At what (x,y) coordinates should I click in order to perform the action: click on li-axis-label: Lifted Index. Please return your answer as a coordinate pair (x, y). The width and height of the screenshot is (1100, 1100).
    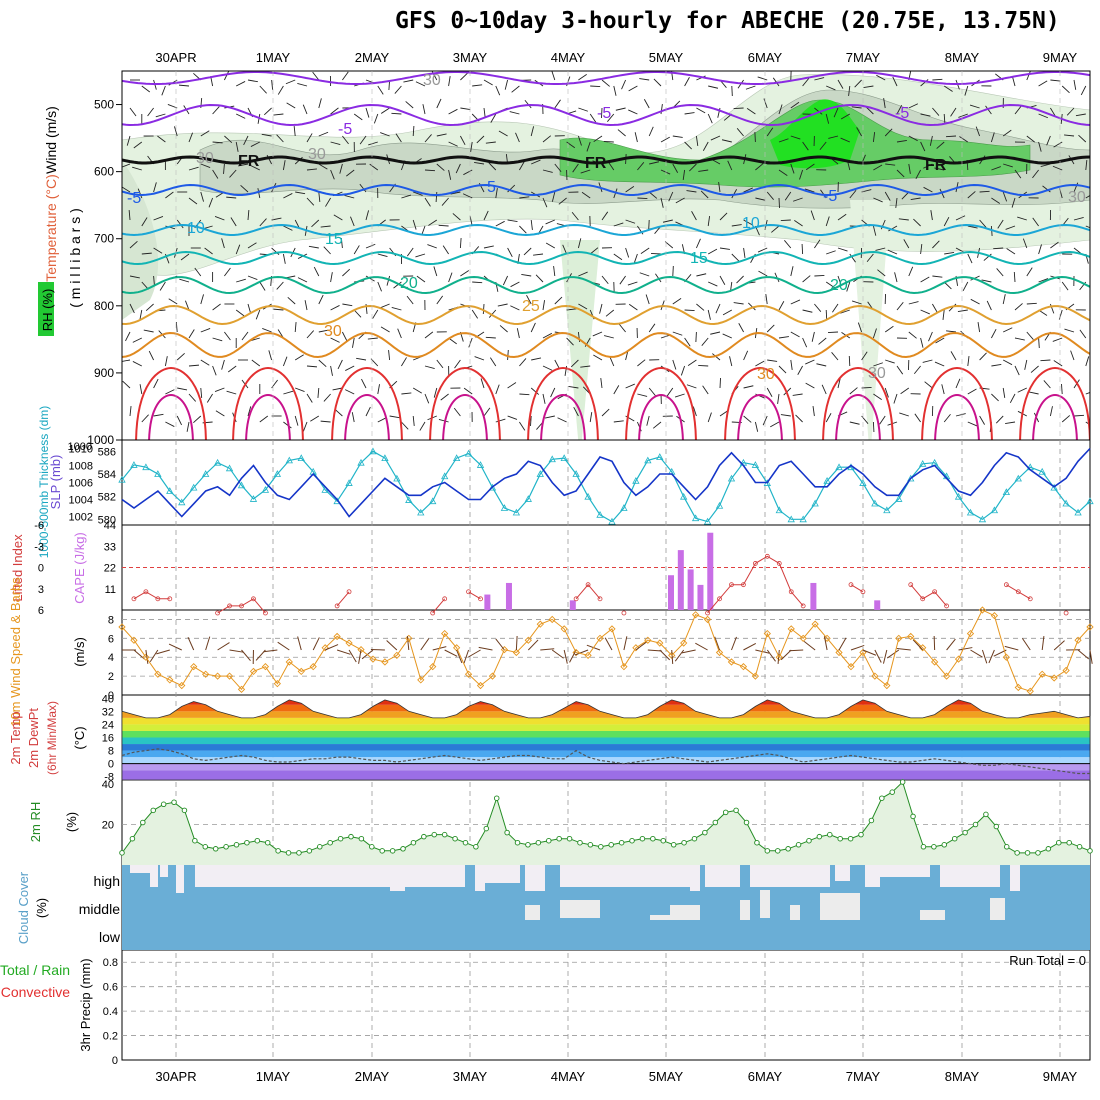
    Looking at the image, I should click on (17, 568).